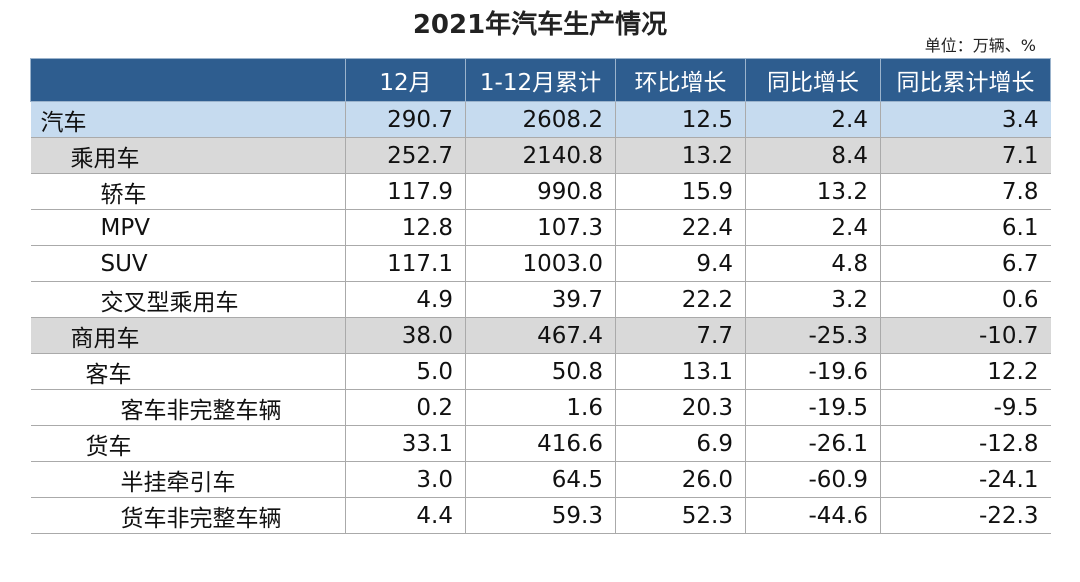 The height and width of the screenshot is (582, 1080). Describe the element at coordinates (680, 479) in the screenshot. I see `cell: 26.0` at that location.